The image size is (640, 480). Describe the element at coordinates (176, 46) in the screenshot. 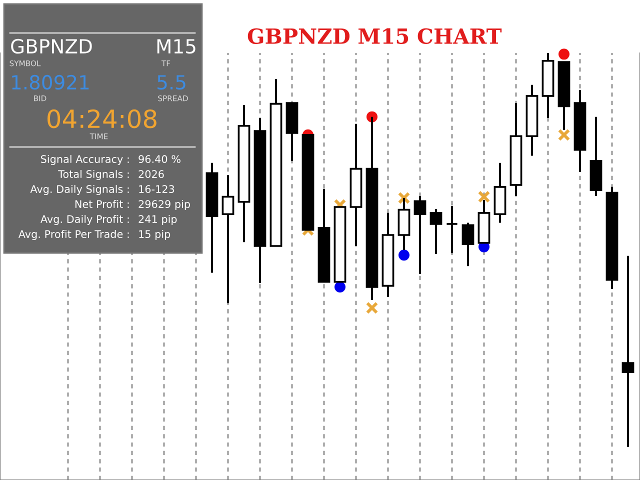

I see `text: M15` at that location.